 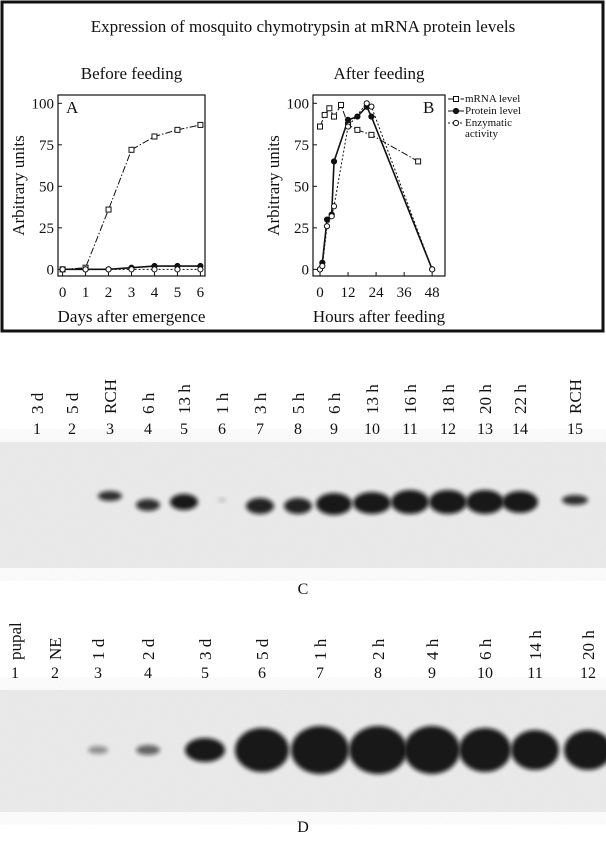 I want to click on x-tick-label: 5, so click(x=178, y=293).